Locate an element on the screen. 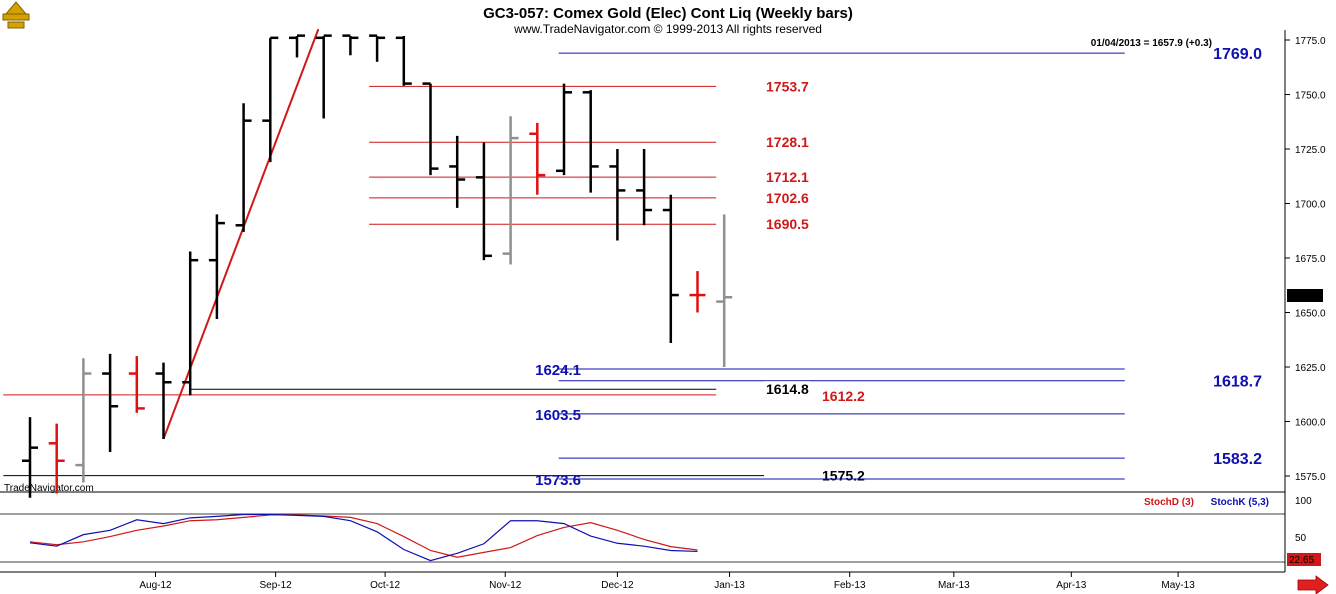 The width and height of the screenshot is (1336, 594). trendline is located at coordinates (241, 234).